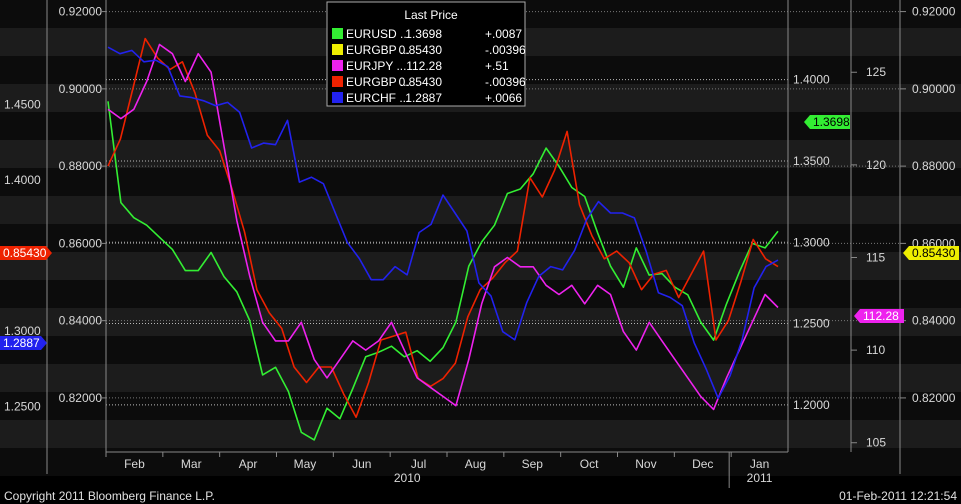 The image size is (961, 504). Describe the element at coordinates (81, 12) in the screenshot. I see `gbp-left-tick: 0.92000` at that location.